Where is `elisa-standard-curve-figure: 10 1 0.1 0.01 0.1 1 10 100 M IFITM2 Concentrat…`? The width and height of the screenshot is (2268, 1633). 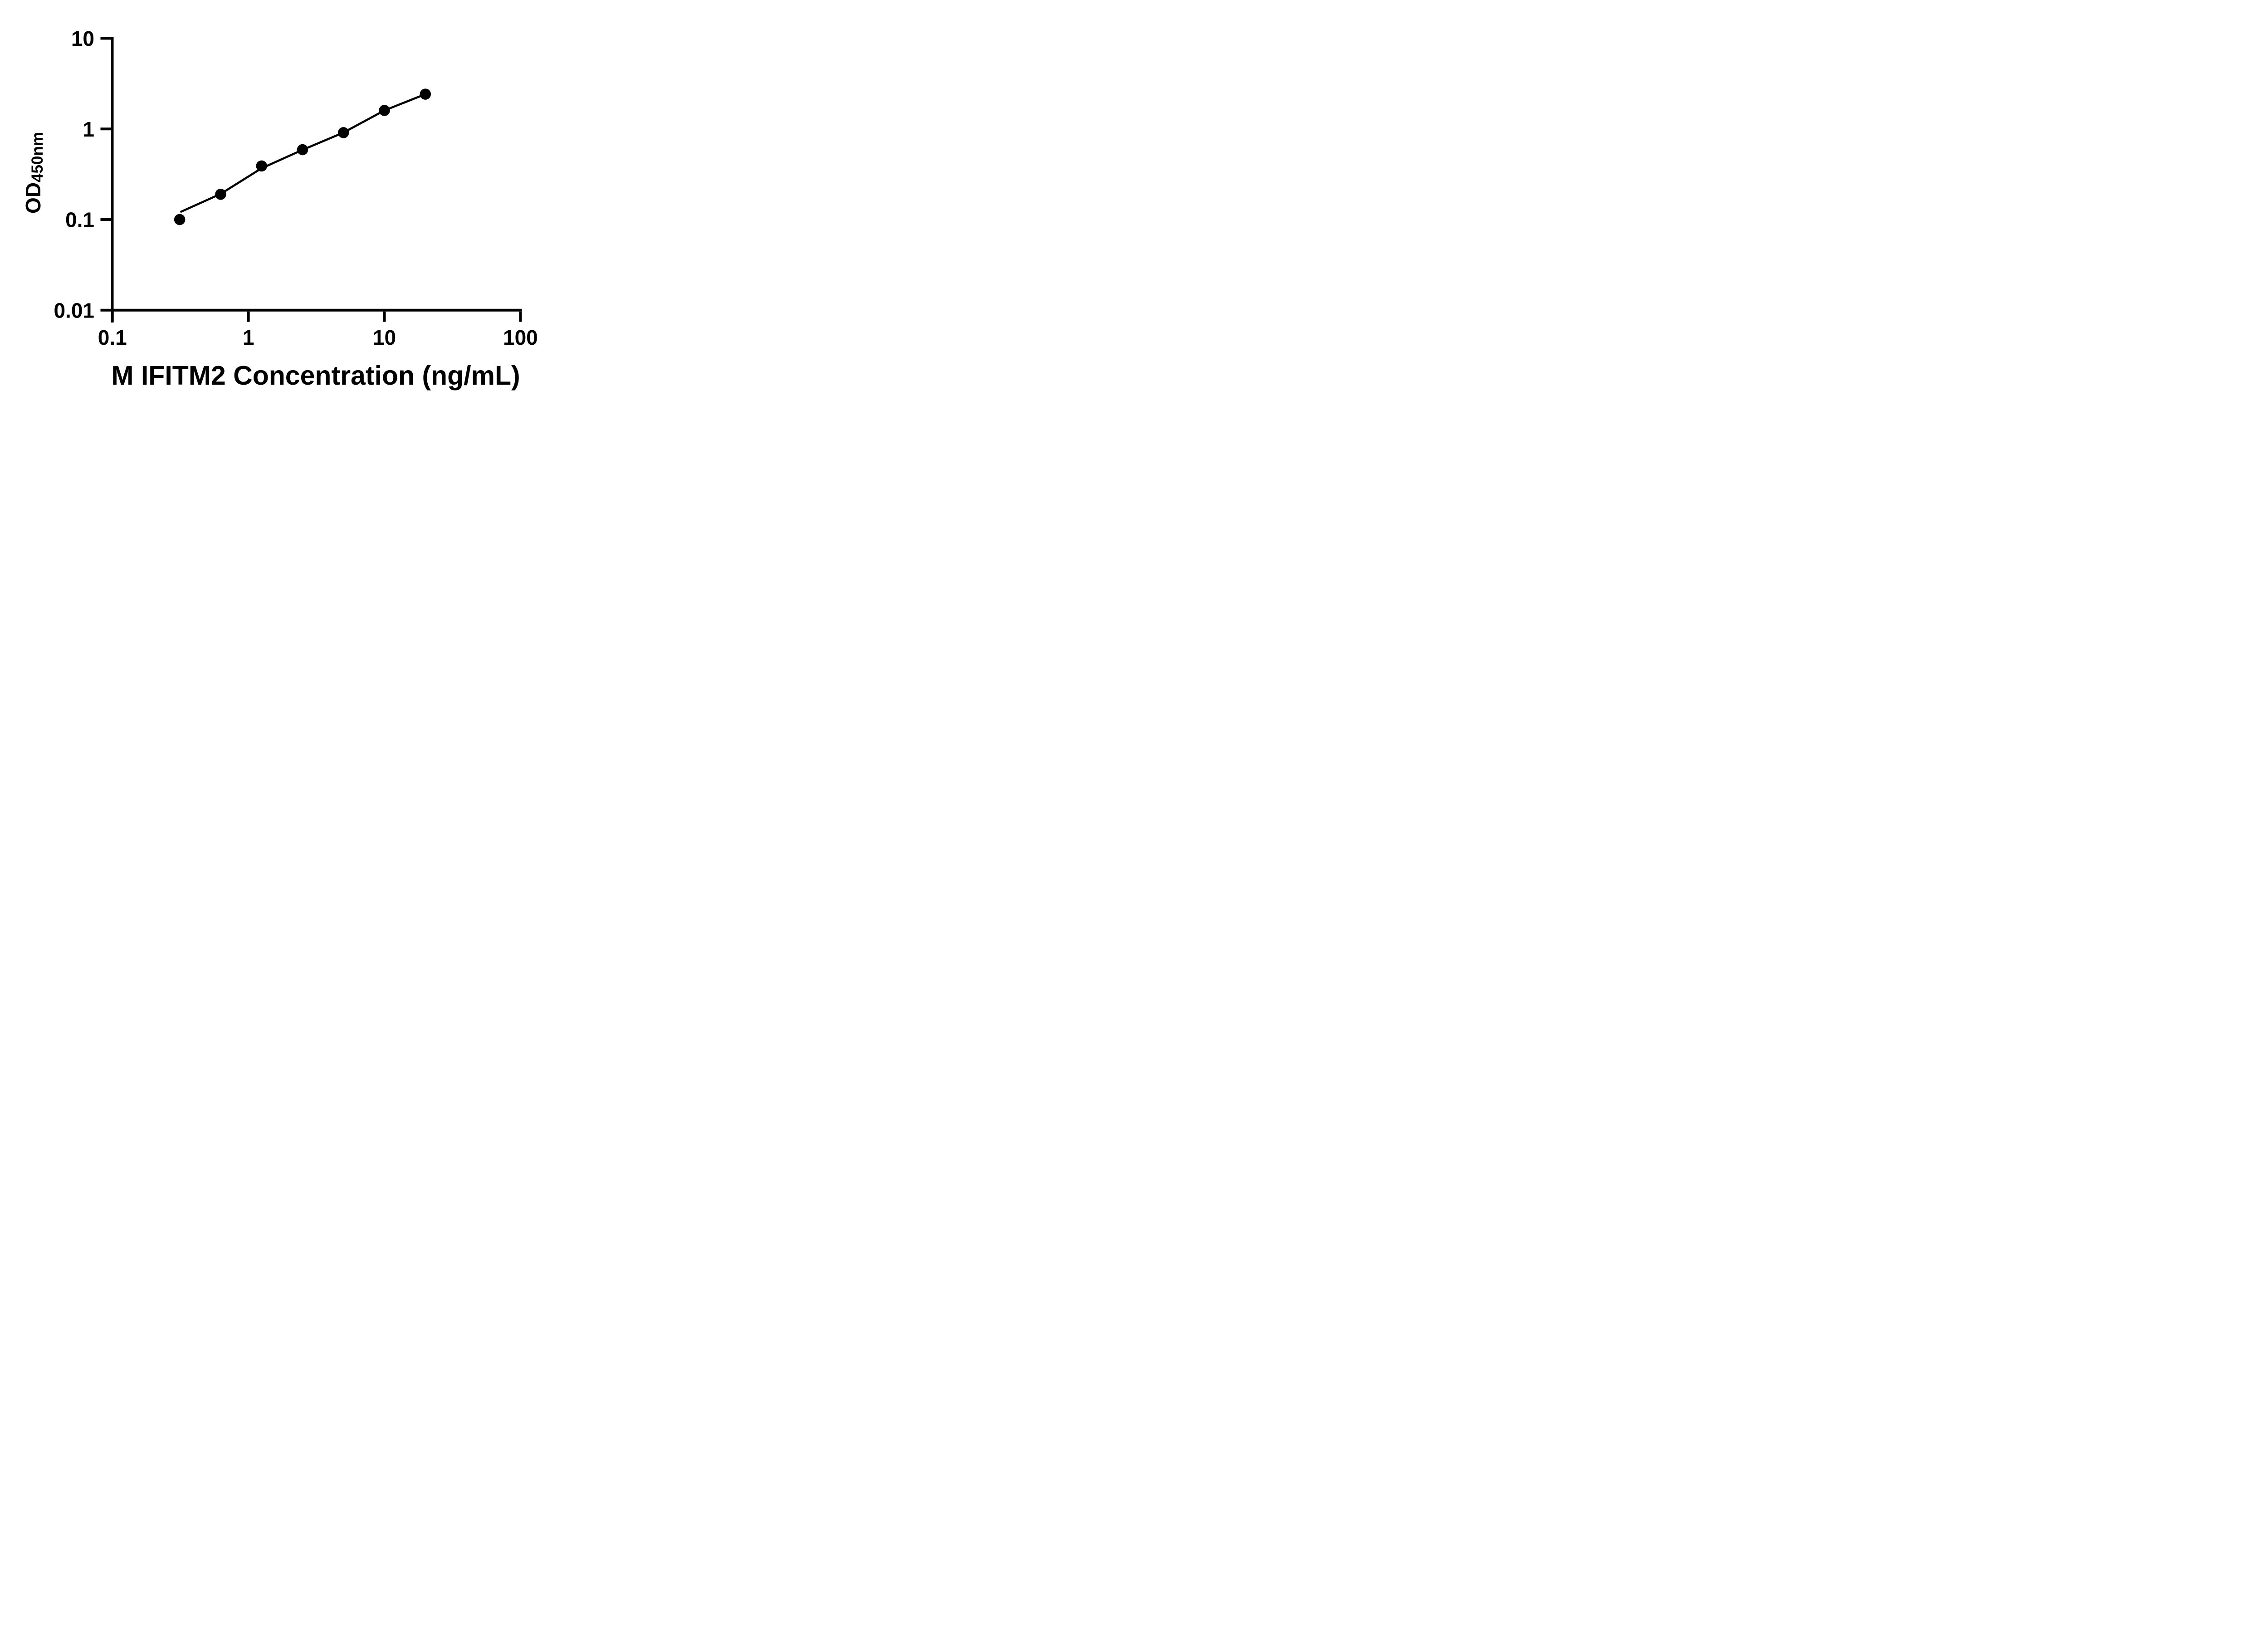
elisa-standard-curve-figure: 10 1 0.1 0.01 0.1 1 10 100 M IFITM2 Concentrat… is located at coordinates (291, 204).